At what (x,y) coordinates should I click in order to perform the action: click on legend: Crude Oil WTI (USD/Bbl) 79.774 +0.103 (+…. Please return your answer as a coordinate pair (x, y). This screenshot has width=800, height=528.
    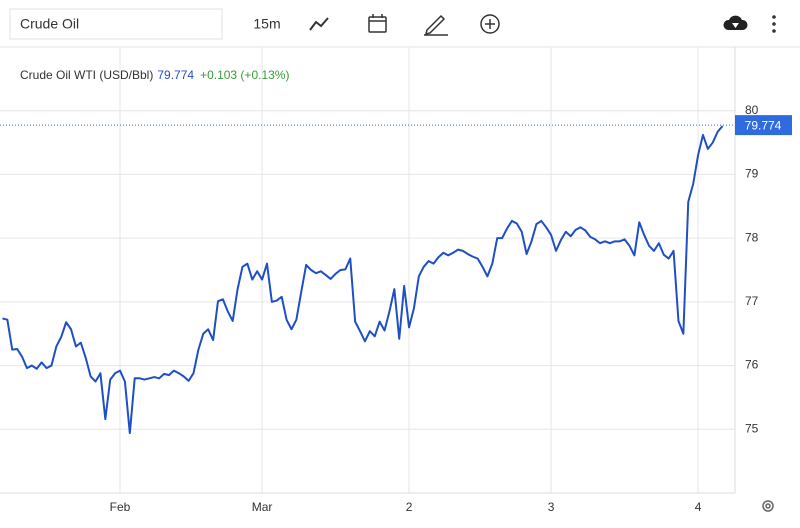
    Looking at the image, I should click on (154, 75).